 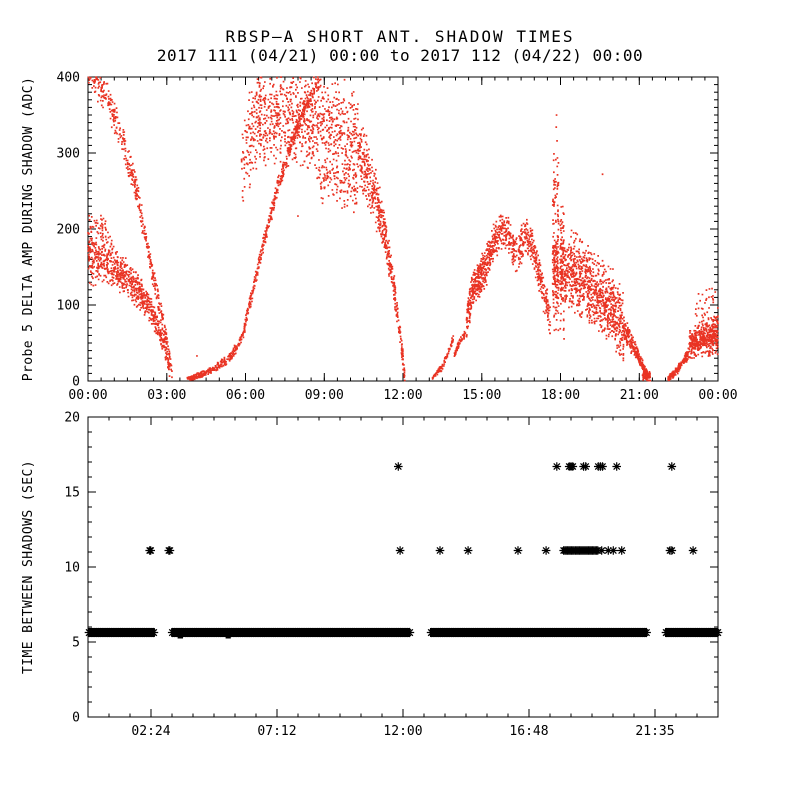 I want to click on svg-text: 10, so click(x=72, y=568).